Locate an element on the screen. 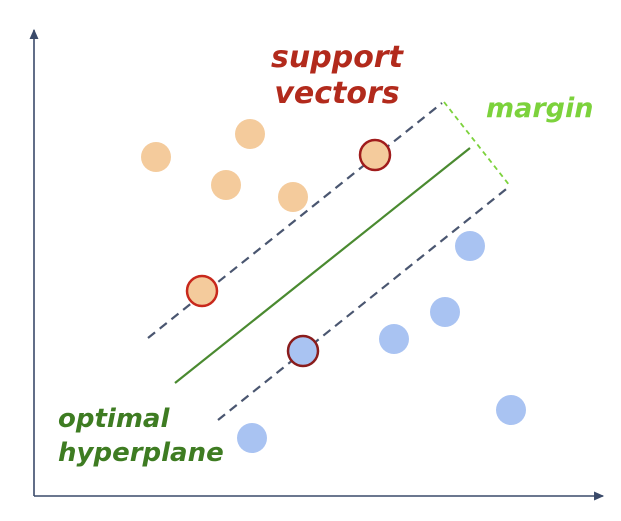 The image size is (621, 521). support-vectors is located at coordinates (288, 253).